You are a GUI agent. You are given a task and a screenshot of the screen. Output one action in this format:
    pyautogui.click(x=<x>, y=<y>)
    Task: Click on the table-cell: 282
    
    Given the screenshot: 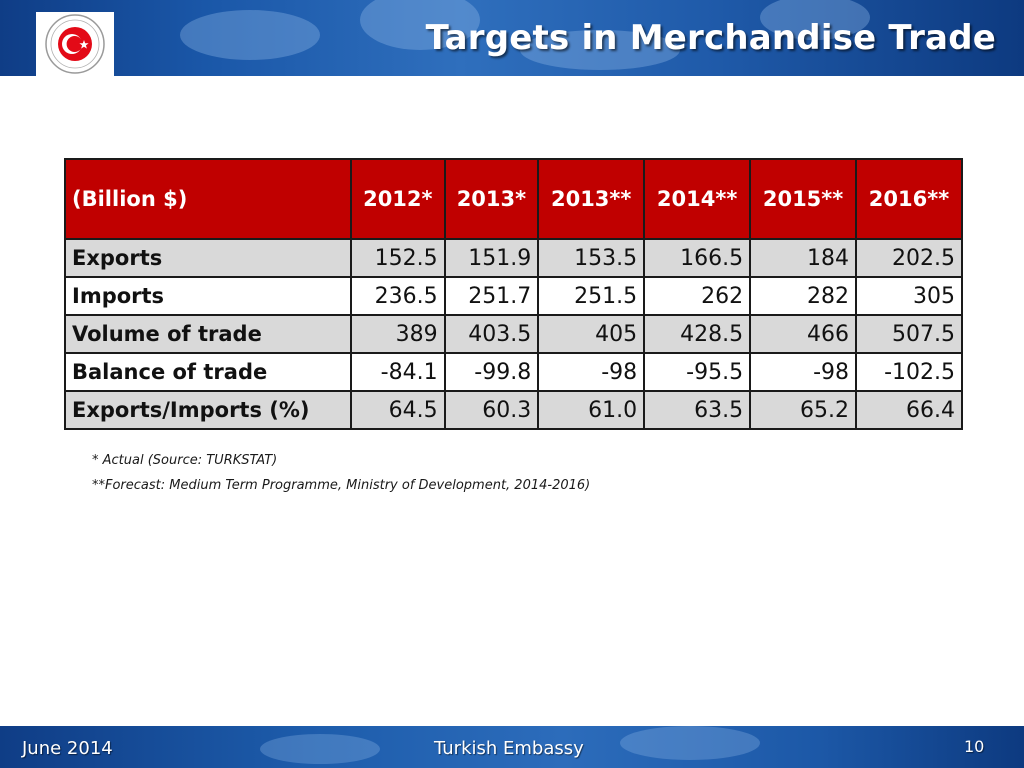 What is the action you would take?
    pyautogui.click(x=803, y=296)
    